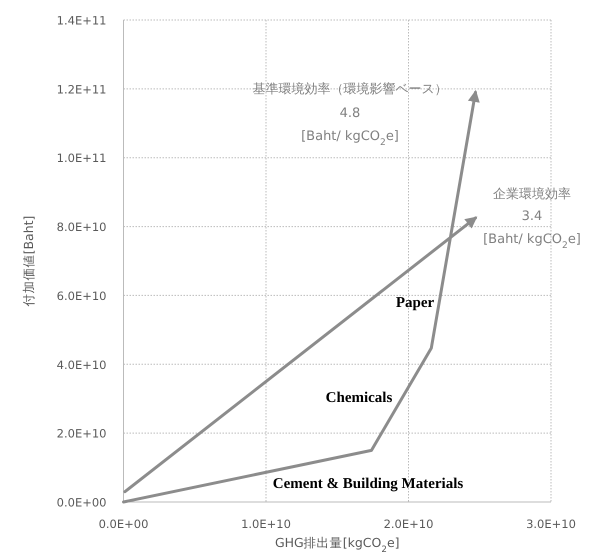  I want to click on annotation: Chemicals, so click(359, 398).